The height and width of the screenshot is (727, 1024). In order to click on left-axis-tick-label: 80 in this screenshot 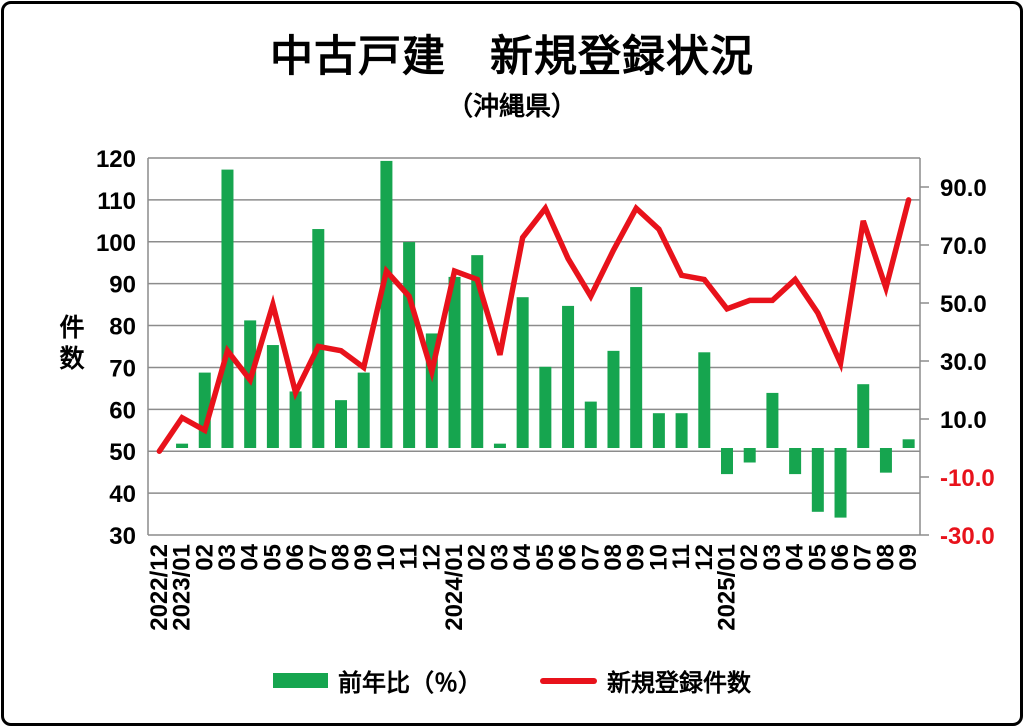, I will do `click(122, 327)`.